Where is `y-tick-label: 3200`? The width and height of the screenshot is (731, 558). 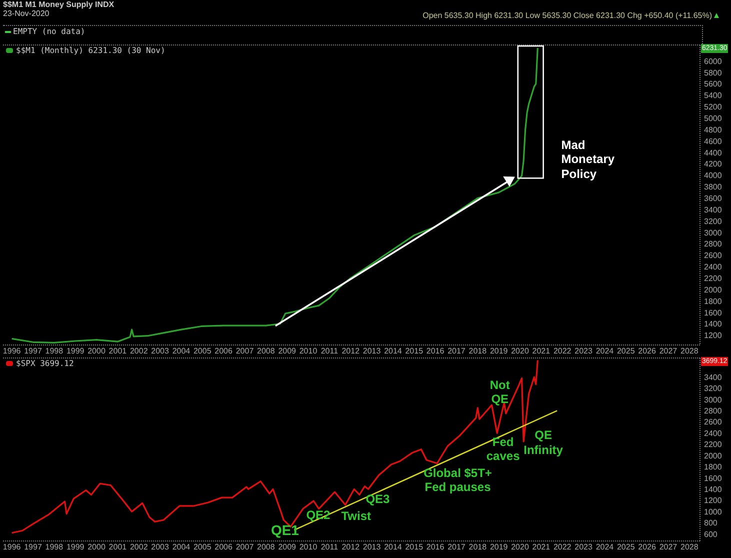
y-tick-label: 3200 is located at coordinates (713, 221).